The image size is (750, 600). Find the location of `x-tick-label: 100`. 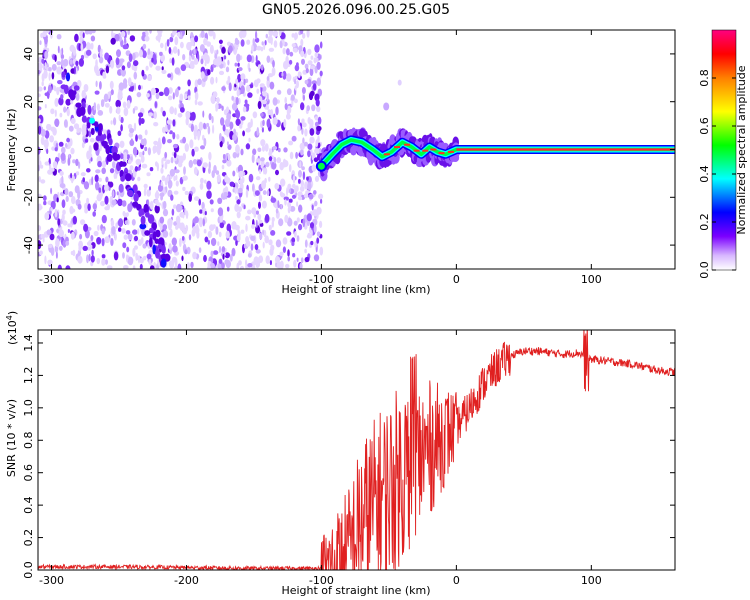

x-tick-label: 100 is located at coordinates (591, 279).